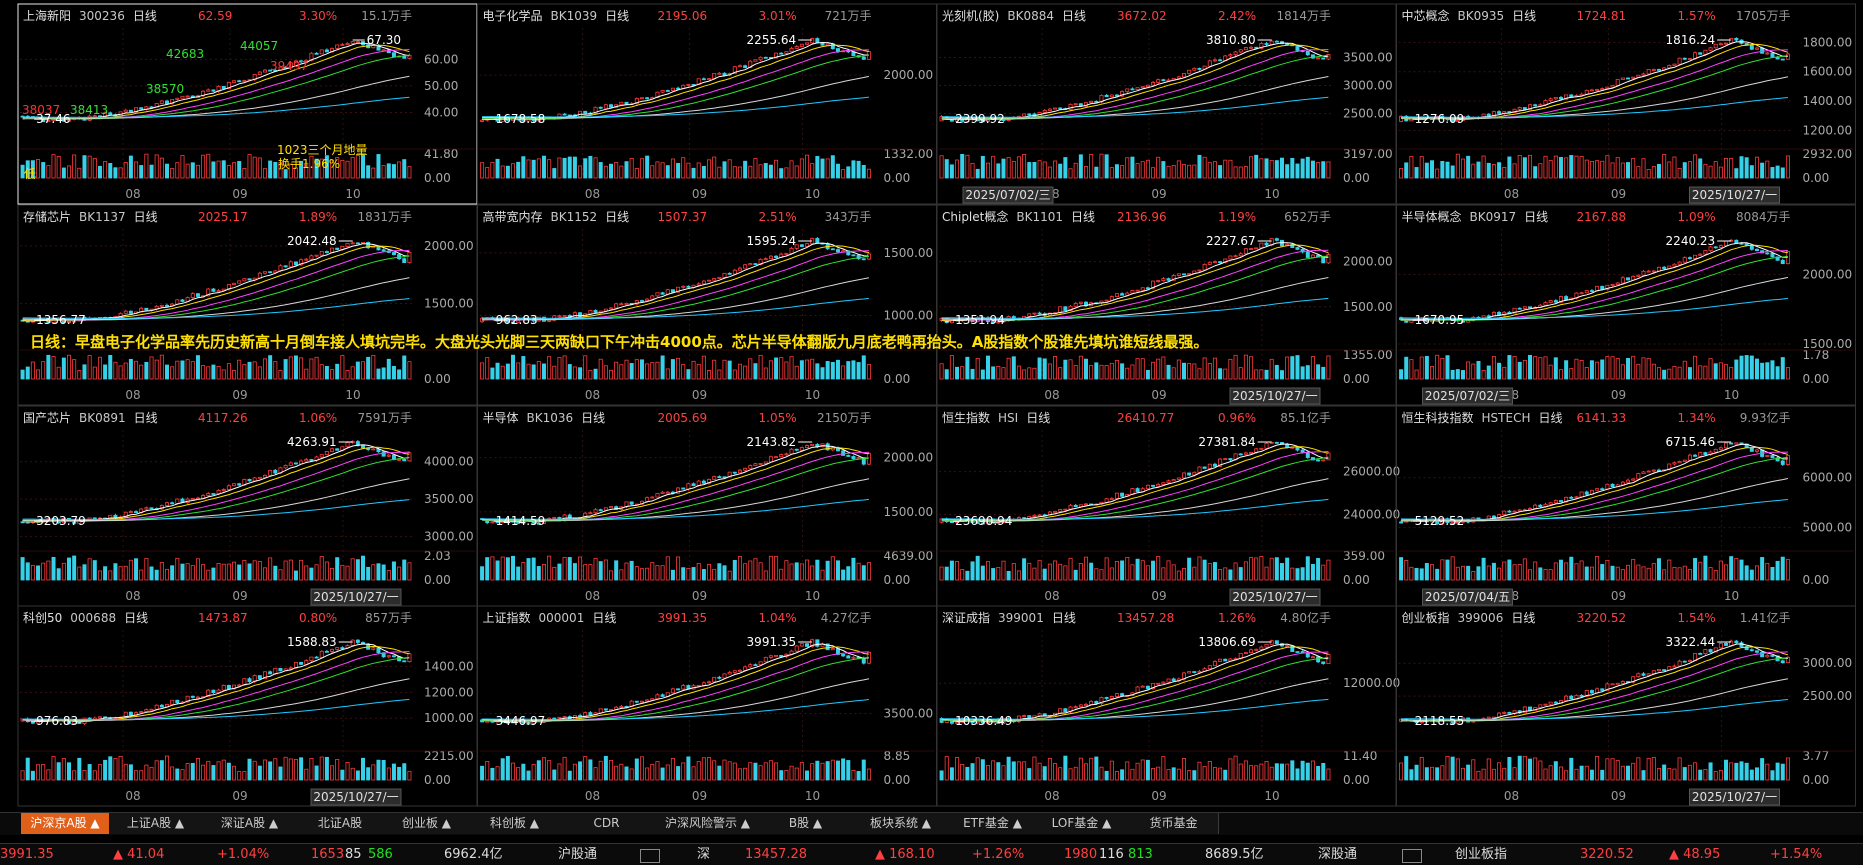 The image size is (1863, 865). Describe the element at coordinates (156, 823) in the screenshot. I see `market-tab: 上证A股 ▲` at that location.